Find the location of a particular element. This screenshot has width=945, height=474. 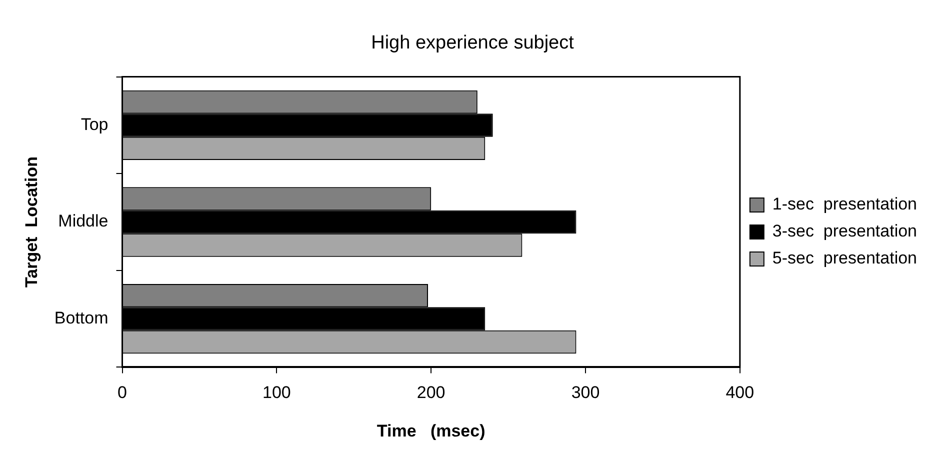

y-tick-label: Bottom is located at coordinates (81, 318).